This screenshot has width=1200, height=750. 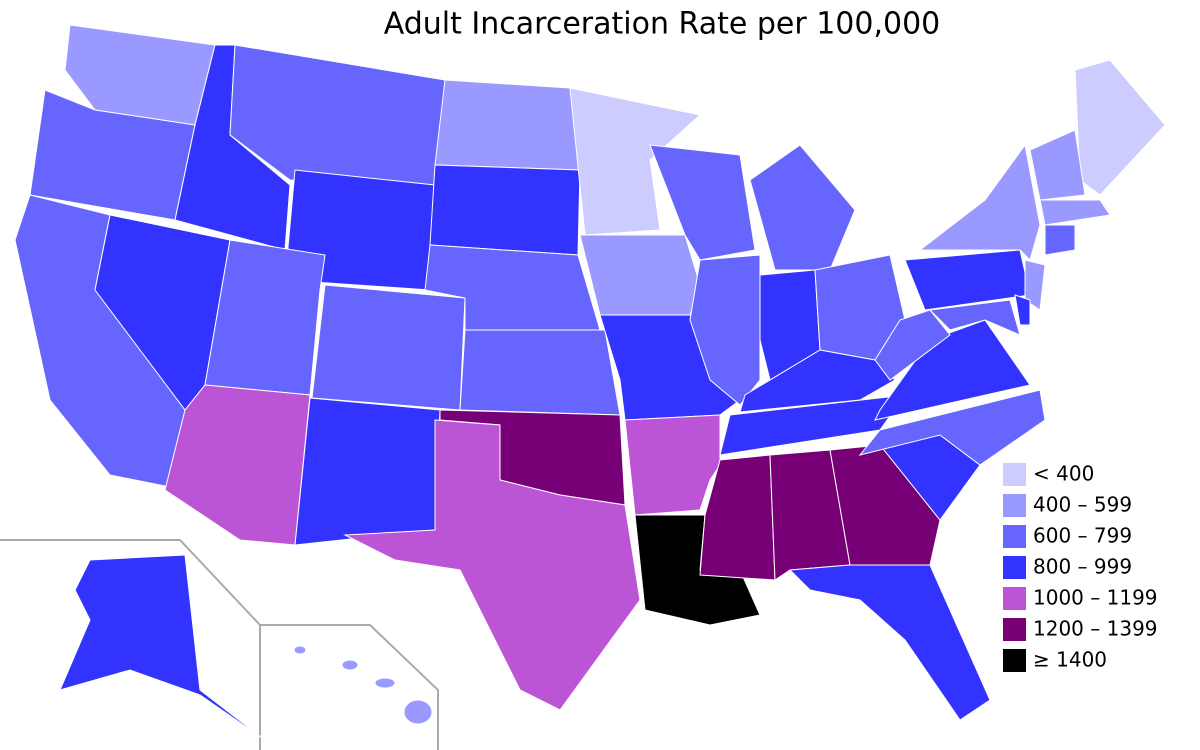 What do you see at coordinates (1082, 505) in the screenshot?
I see `legend-label: 400 – 599` at bounding box center [1082, 505].